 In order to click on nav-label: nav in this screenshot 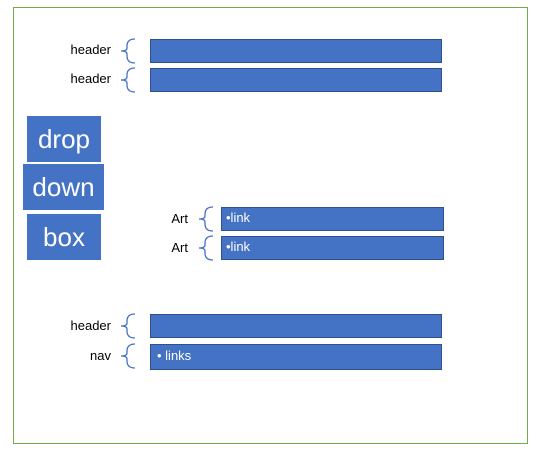, I will do `click(100, 355)`.